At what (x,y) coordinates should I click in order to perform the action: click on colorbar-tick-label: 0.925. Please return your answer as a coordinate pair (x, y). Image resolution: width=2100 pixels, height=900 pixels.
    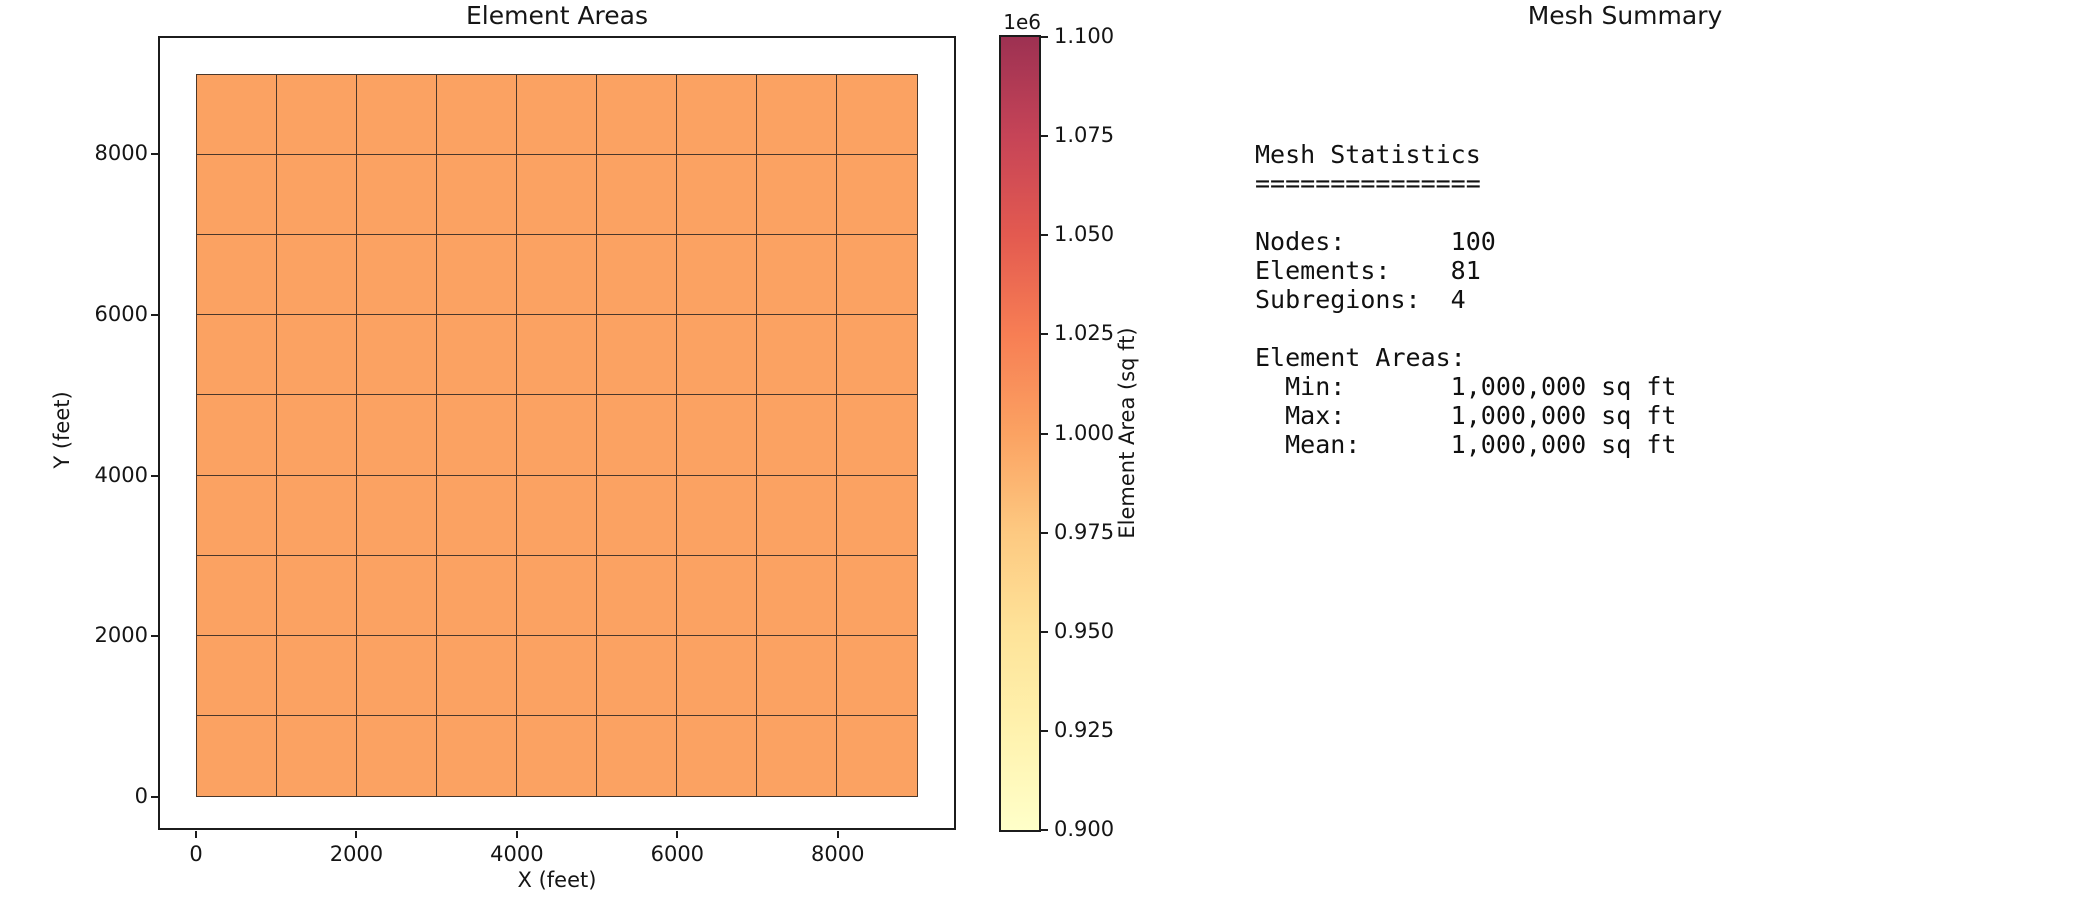
    Looking at the image, I should click on (1084, 729).